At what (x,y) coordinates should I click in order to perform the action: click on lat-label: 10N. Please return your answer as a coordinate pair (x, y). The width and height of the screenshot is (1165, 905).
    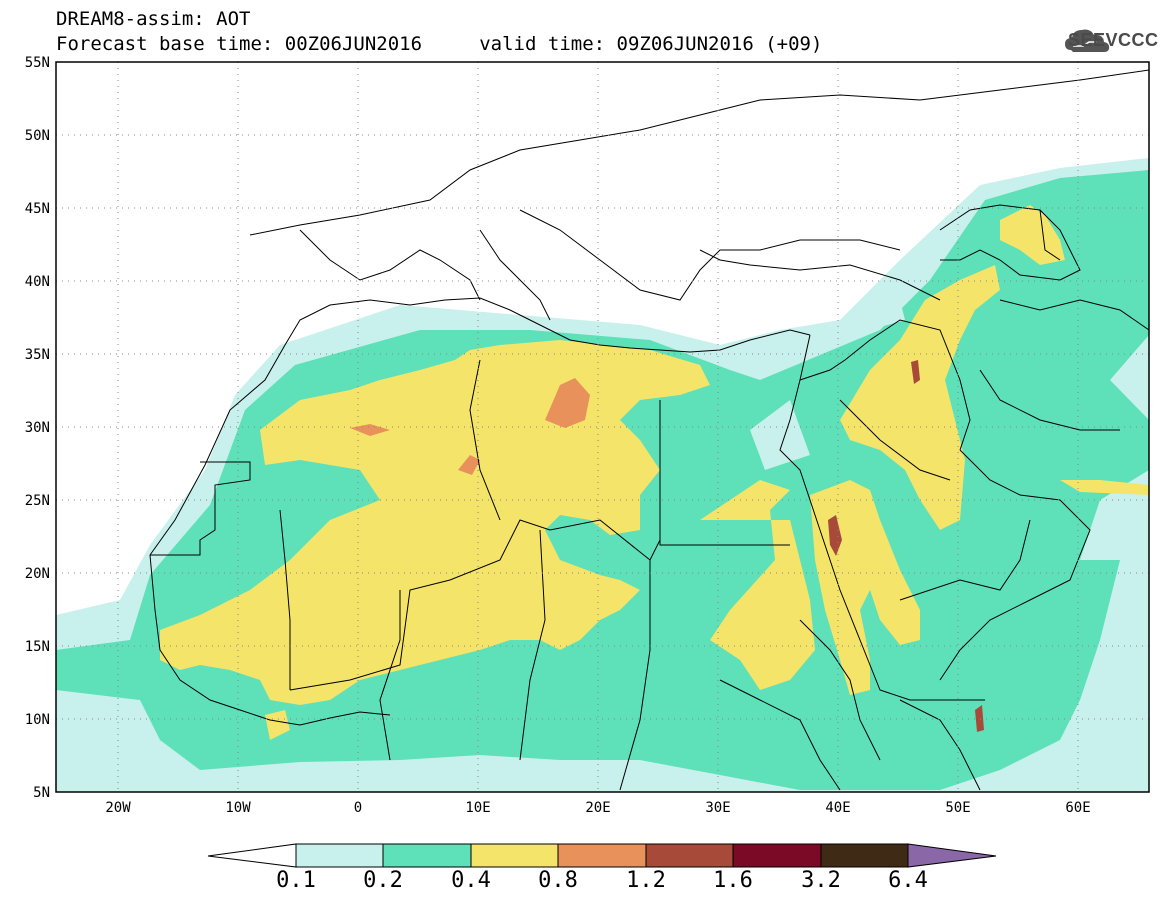
    Looking at the image, I should click on (37, 720).